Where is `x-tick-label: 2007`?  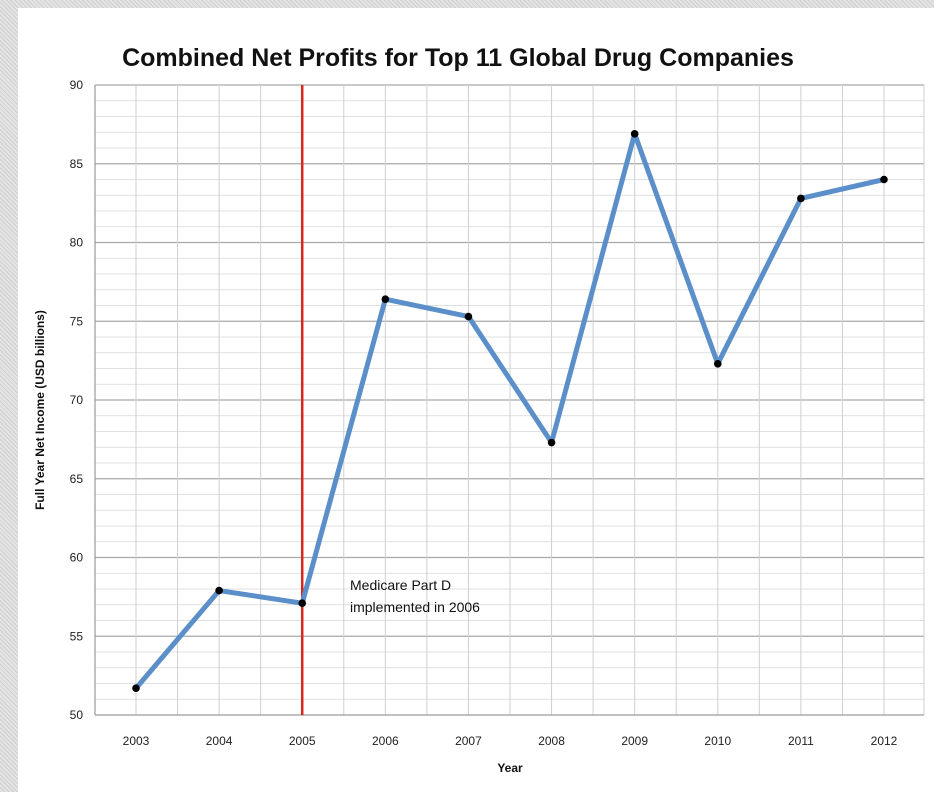 x-tick-label: 2007 is located at coordinates (468, 741).